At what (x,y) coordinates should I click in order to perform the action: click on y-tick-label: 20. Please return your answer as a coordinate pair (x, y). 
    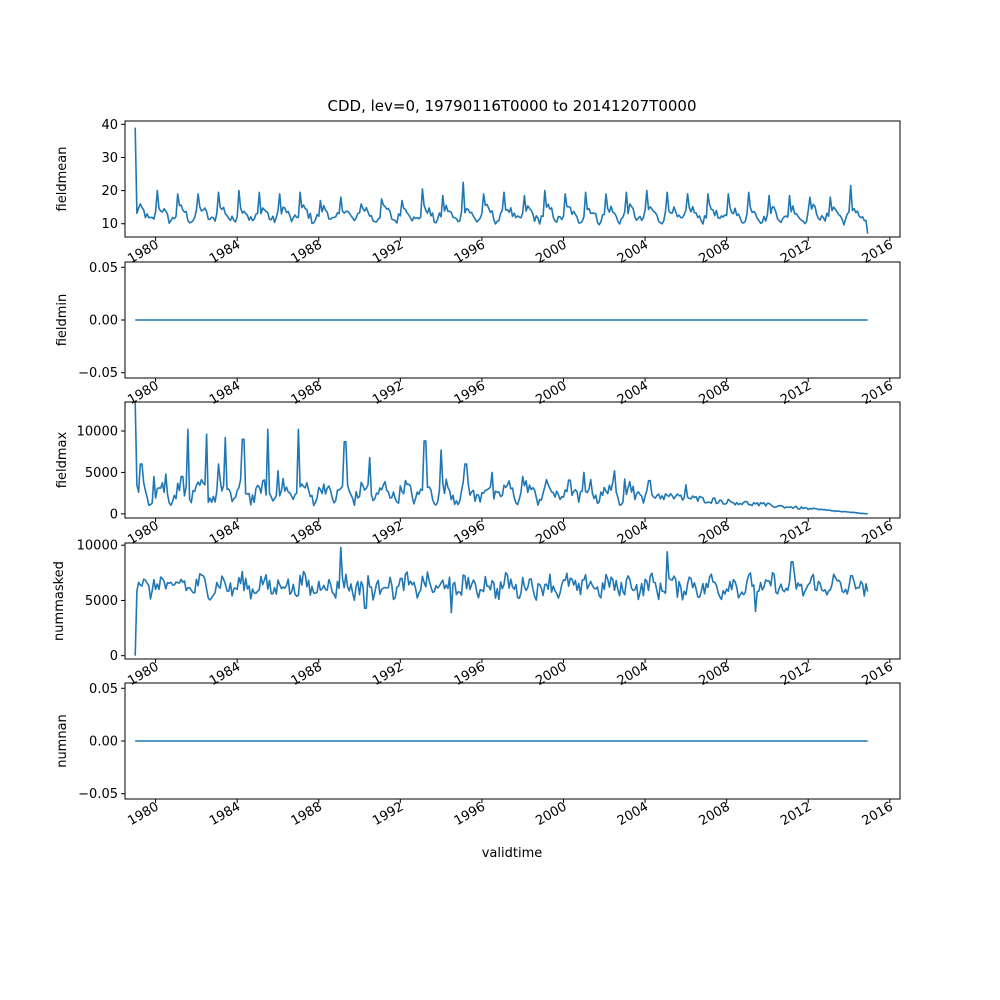
    Looking at the image, I should click on (109, 191).